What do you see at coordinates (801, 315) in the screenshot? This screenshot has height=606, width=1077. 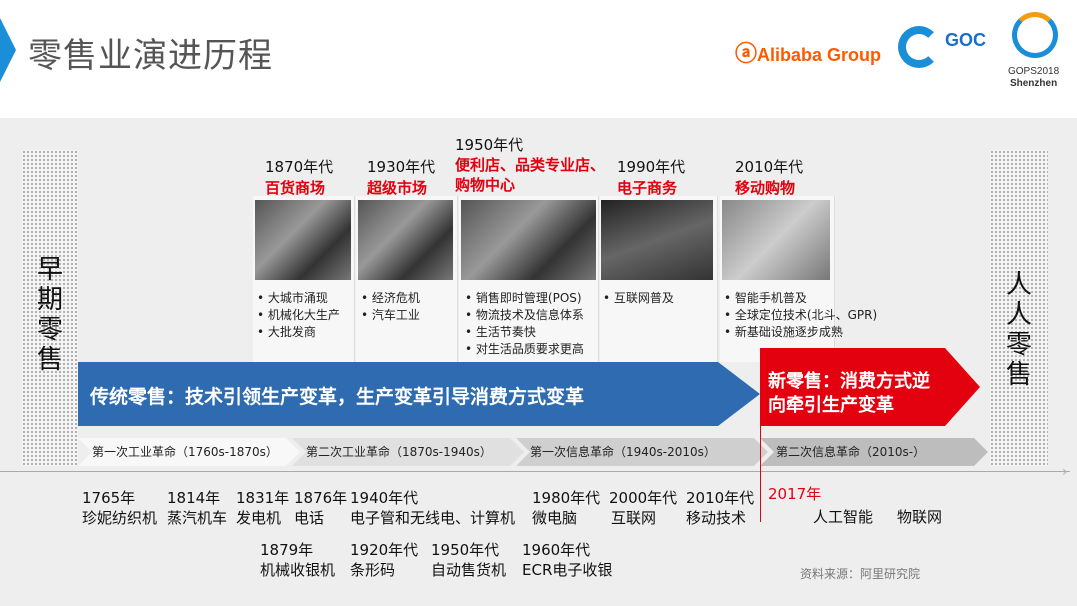 I see `era-2010-bullets: • 智能手机普及 • 全球定位技术(北斗、GPR) • 新基础设施逐步成熟` at bounding box center [801, 315].